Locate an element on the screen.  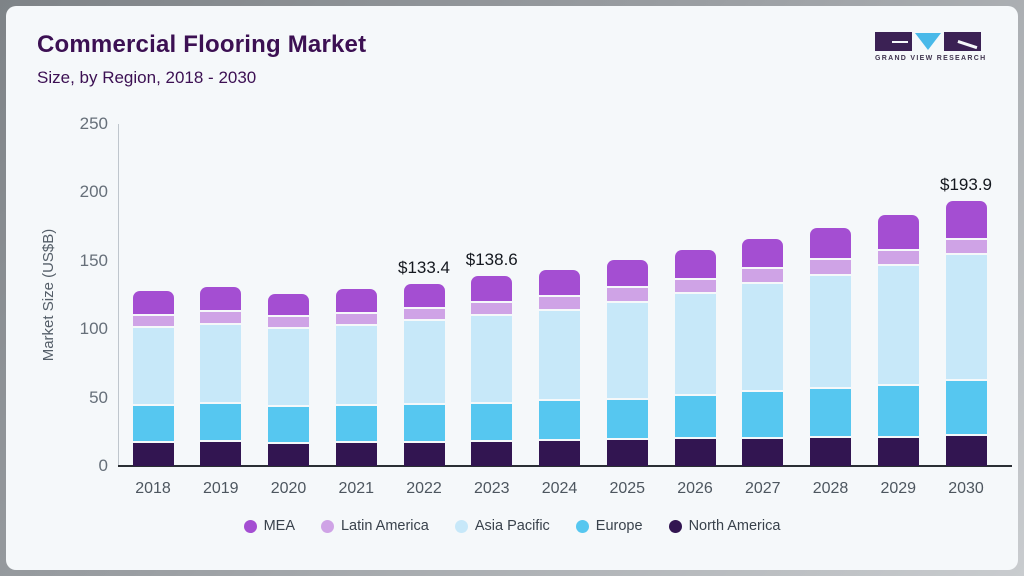
y-tick-label-150: 150 is located at coordinates (93, 260).